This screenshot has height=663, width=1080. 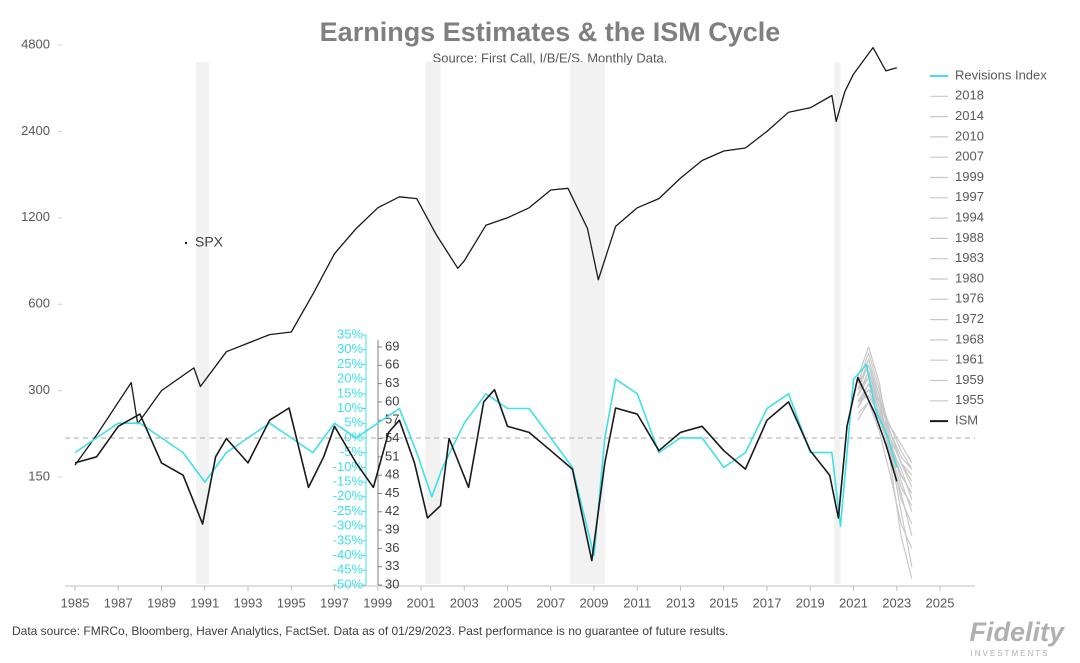 I want to click on y2-tick-label: 51, so click(x=392, y=455).